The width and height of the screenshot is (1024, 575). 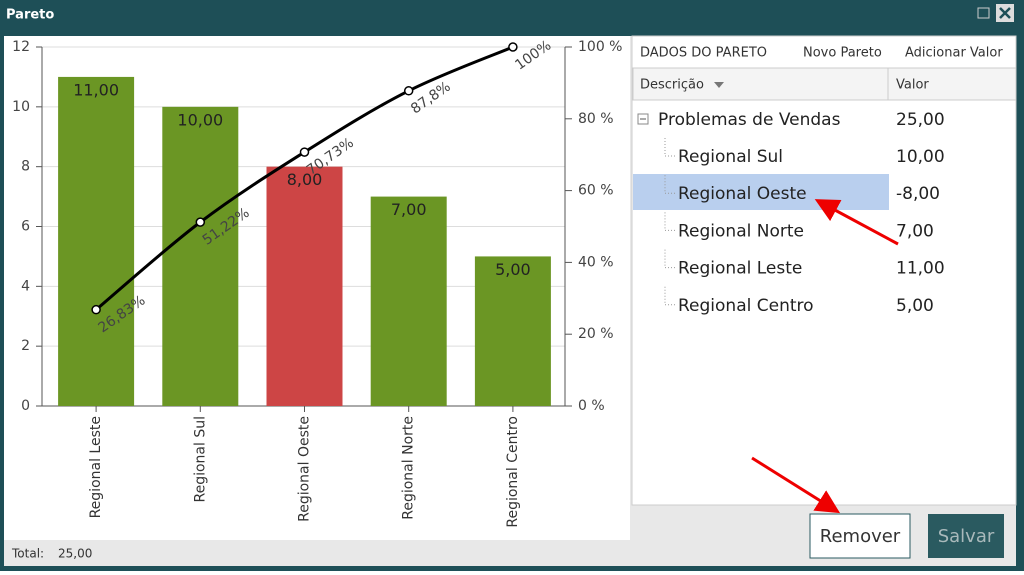 I want to click on total-value: 25,00, so click(x=75, y=554).